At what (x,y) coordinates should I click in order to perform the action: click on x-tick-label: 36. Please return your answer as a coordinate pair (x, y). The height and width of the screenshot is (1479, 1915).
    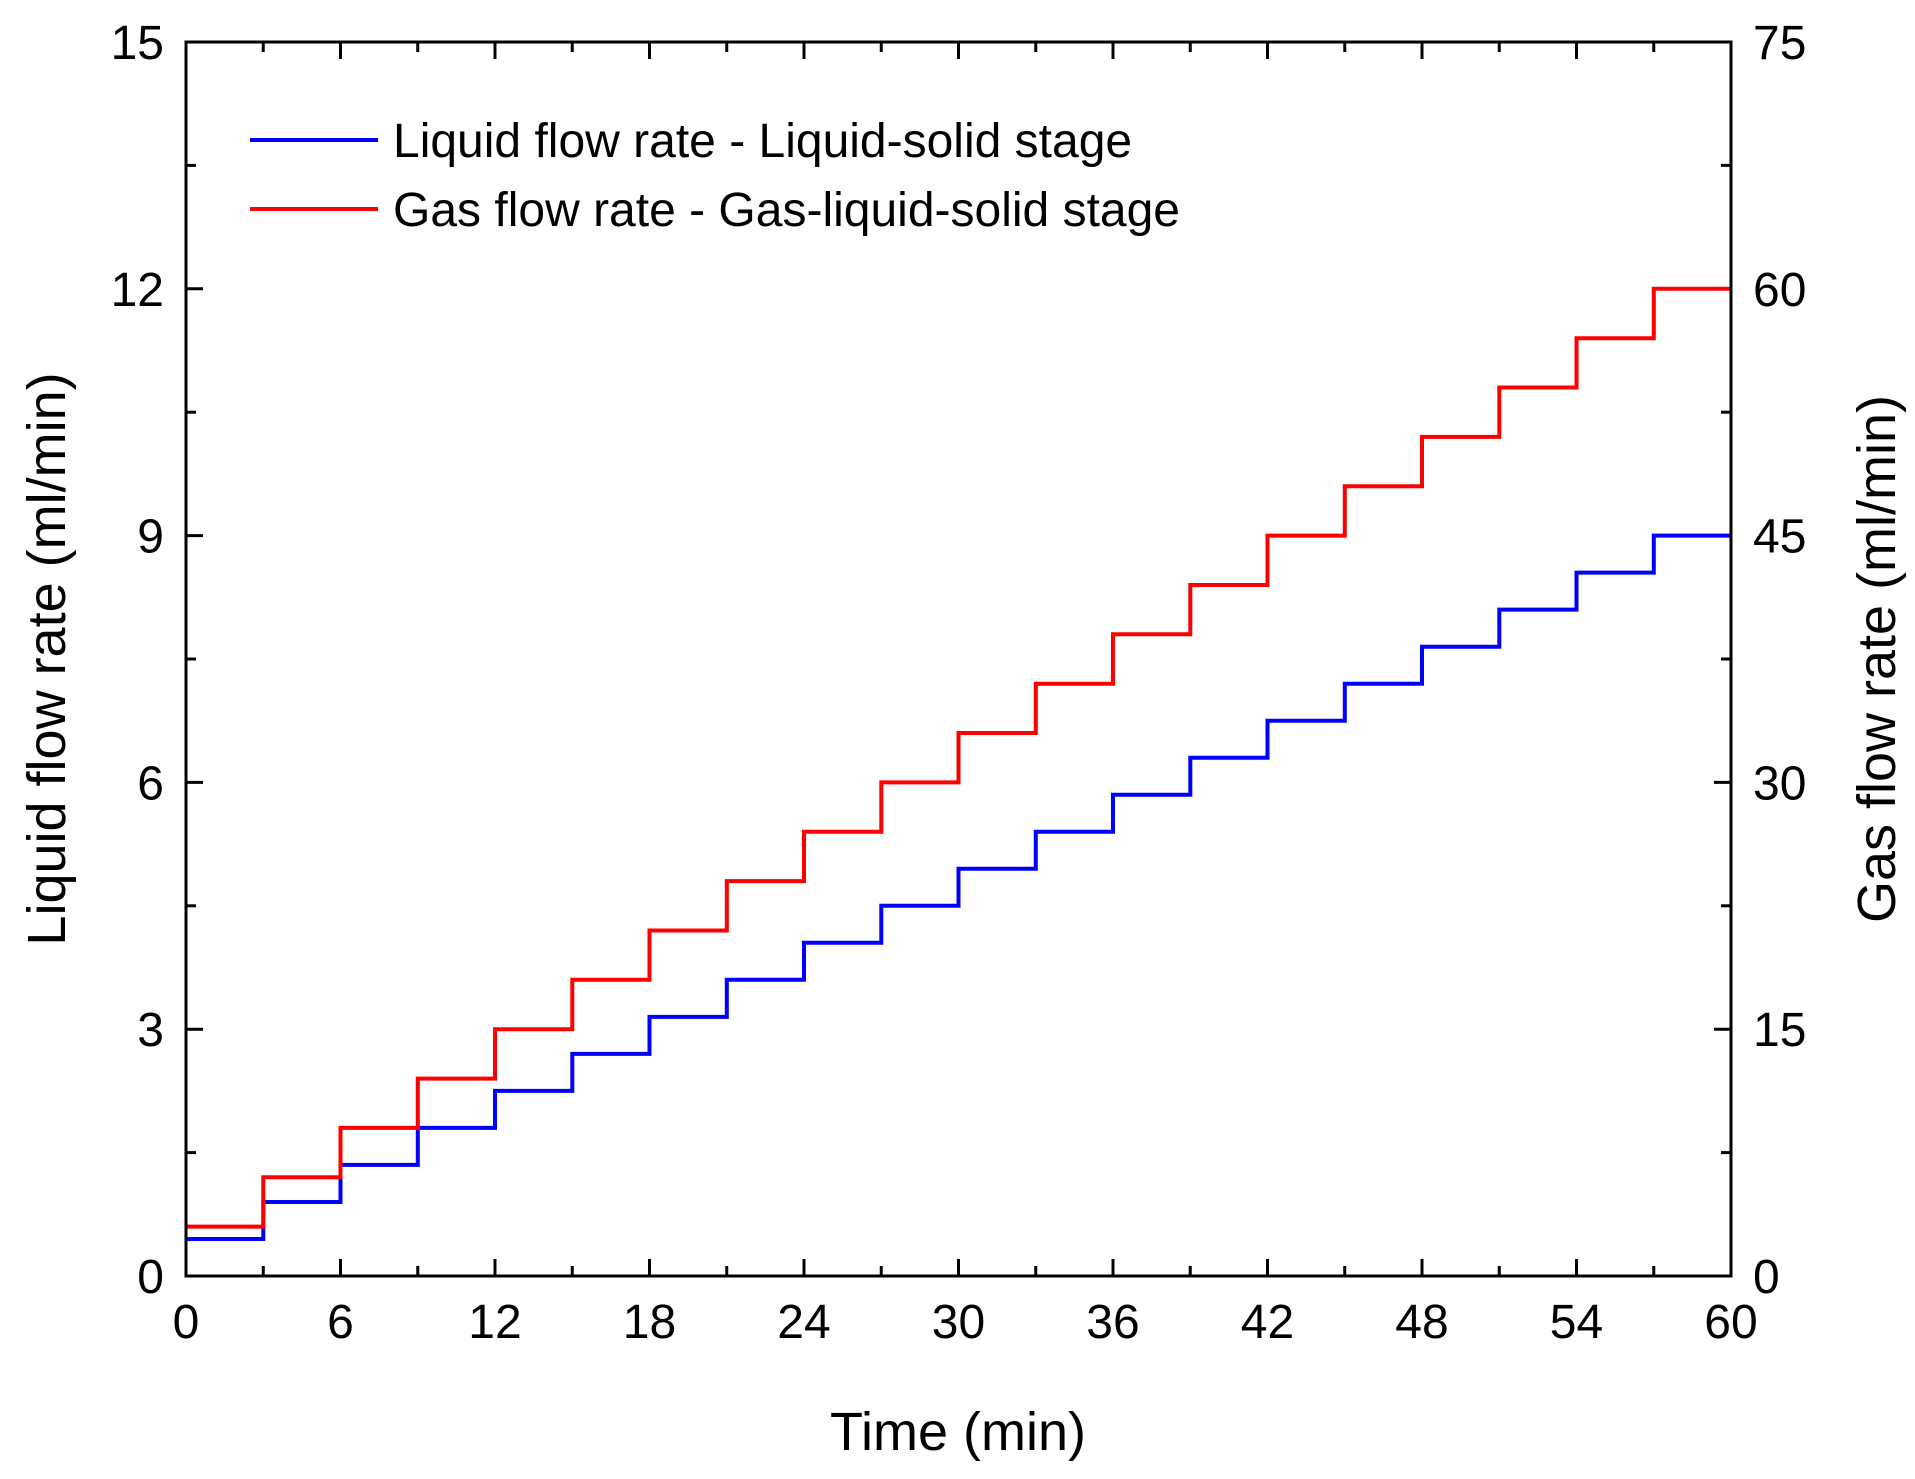
    Looking at the image, I should click on (1112, 1322).